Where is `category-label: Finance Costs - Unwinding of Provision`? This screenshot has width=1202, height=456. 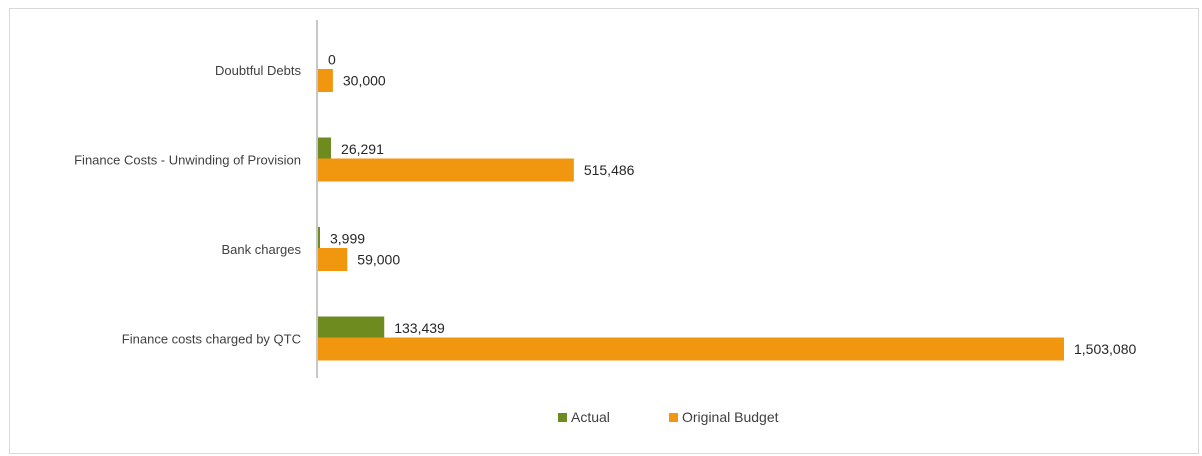 category-label: Finance Costs - Unwinding of Provision is located at coordinates (187, 160).